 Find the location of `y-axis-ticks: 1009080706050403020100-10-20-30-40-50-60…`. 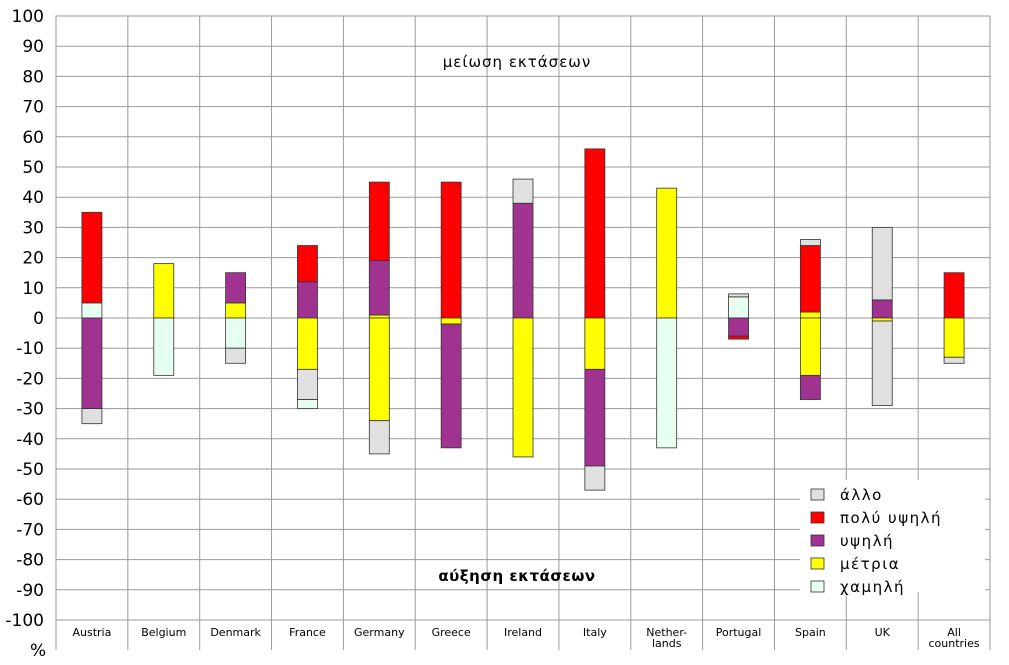

y-axis-ticks: 1009080706050403020100-10-20-30-40-50-60… is located at coordinates (24, 319).